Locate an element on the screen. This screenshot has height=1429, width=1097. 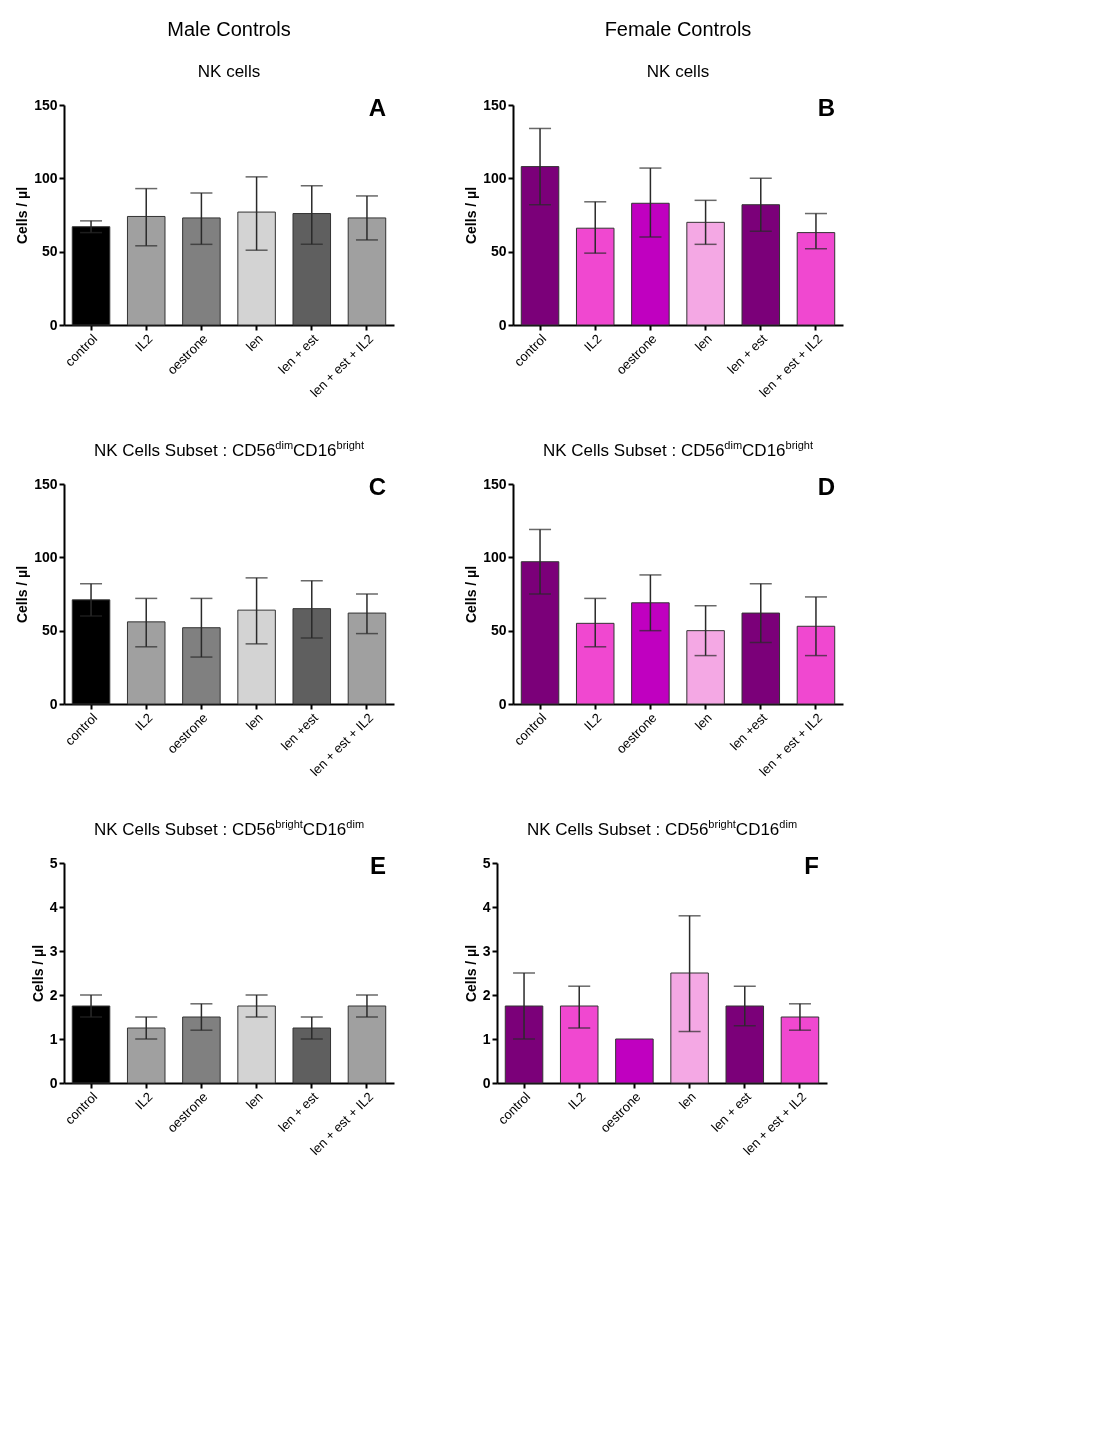
text: Male Controls is located at coordinates (229, 29).